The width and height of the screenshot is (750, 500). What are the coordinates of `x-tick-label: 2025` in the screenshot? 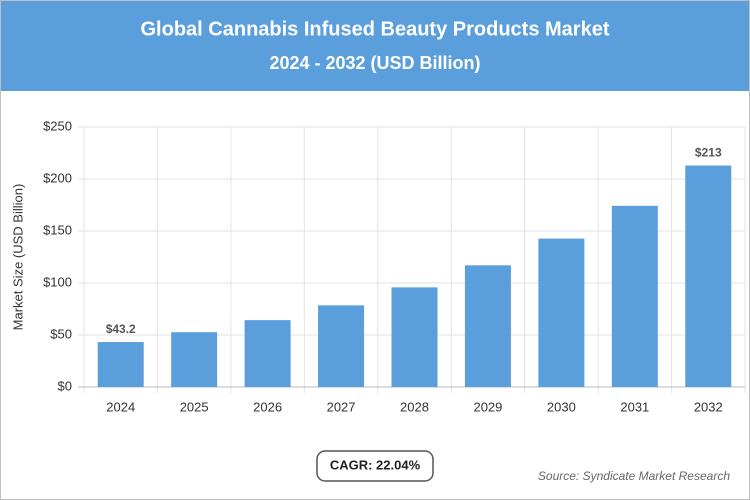 It's located at (194, 406).